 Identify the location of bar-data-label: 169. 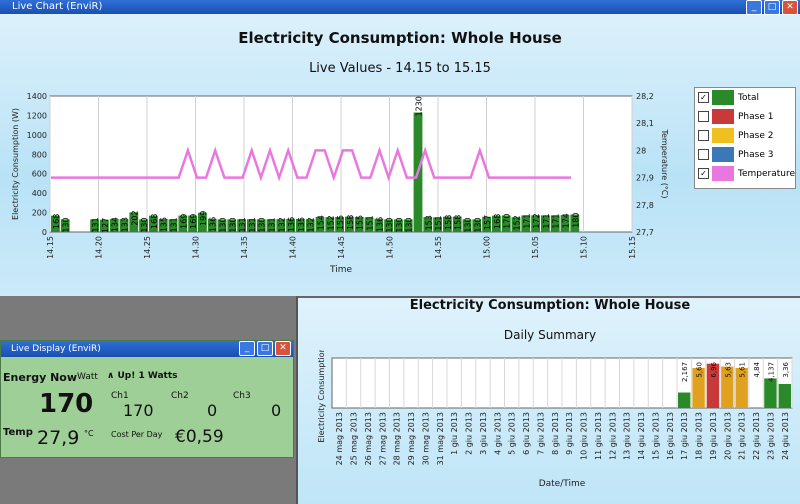
(183, 221).